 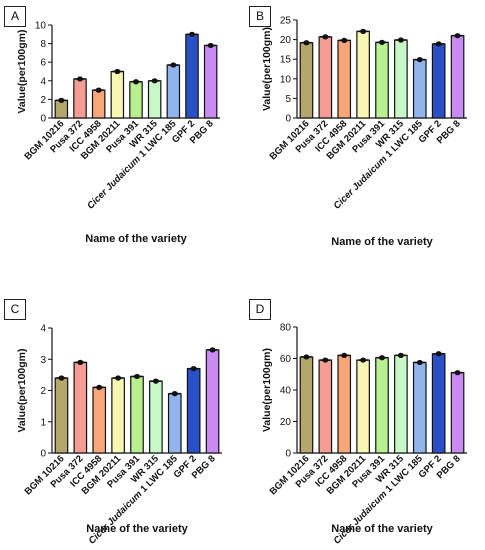 What do you see at coordinates (286, 328) in the screenshot?
I see `y-tick-label: 80` at bounding box center [286, 328].